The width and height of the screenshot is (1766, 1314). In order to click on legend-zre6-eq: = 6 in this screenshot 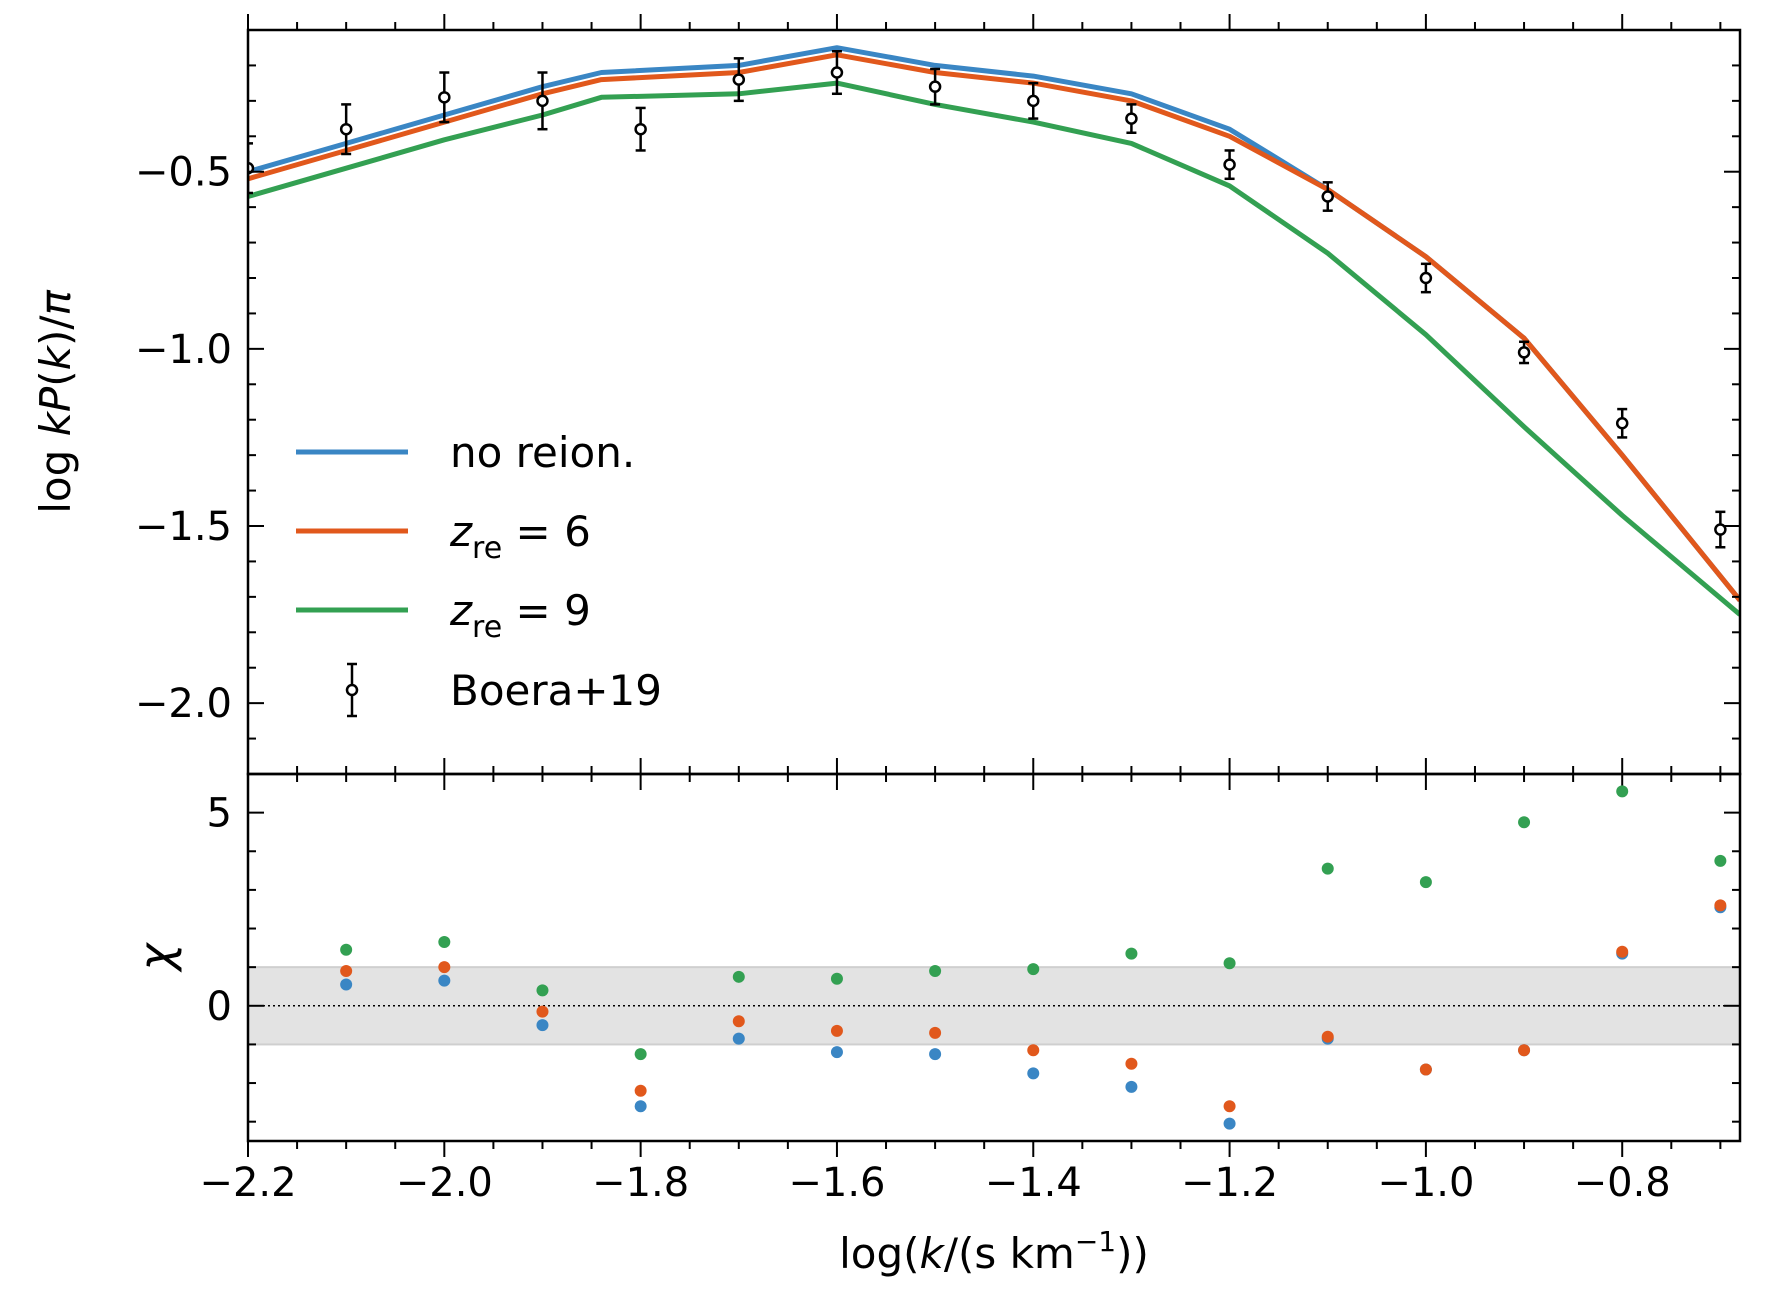, I will do `click(546, 531)`.